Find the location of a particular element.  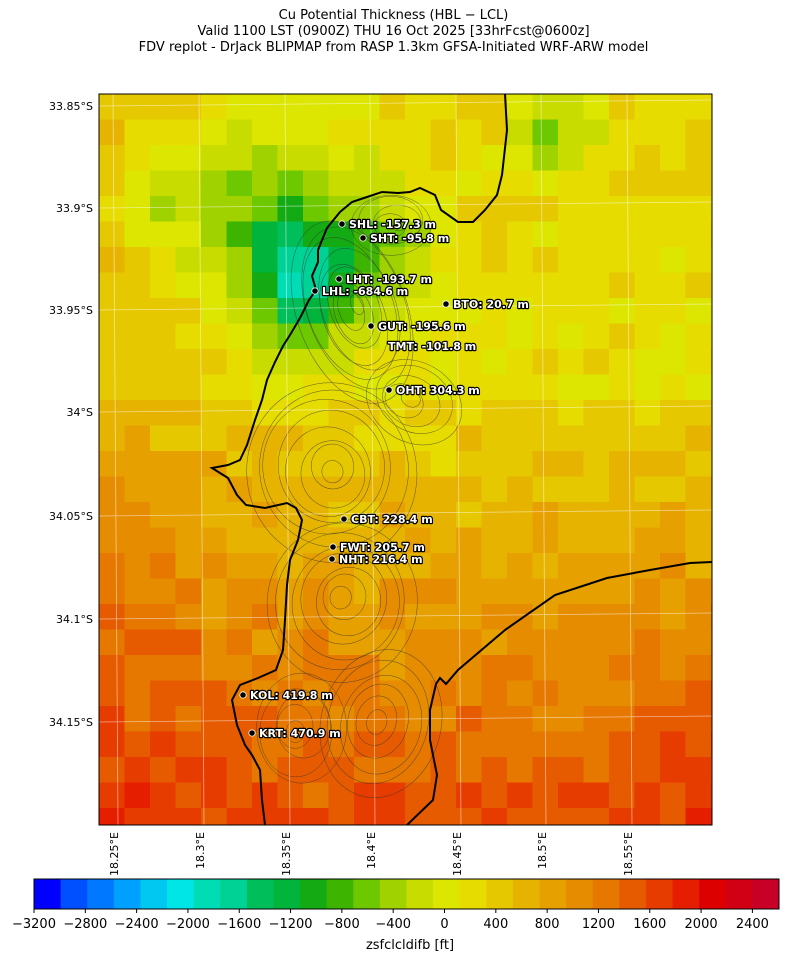

station-kol: KOL: 419.8 m is located at coordinates (286, 695).